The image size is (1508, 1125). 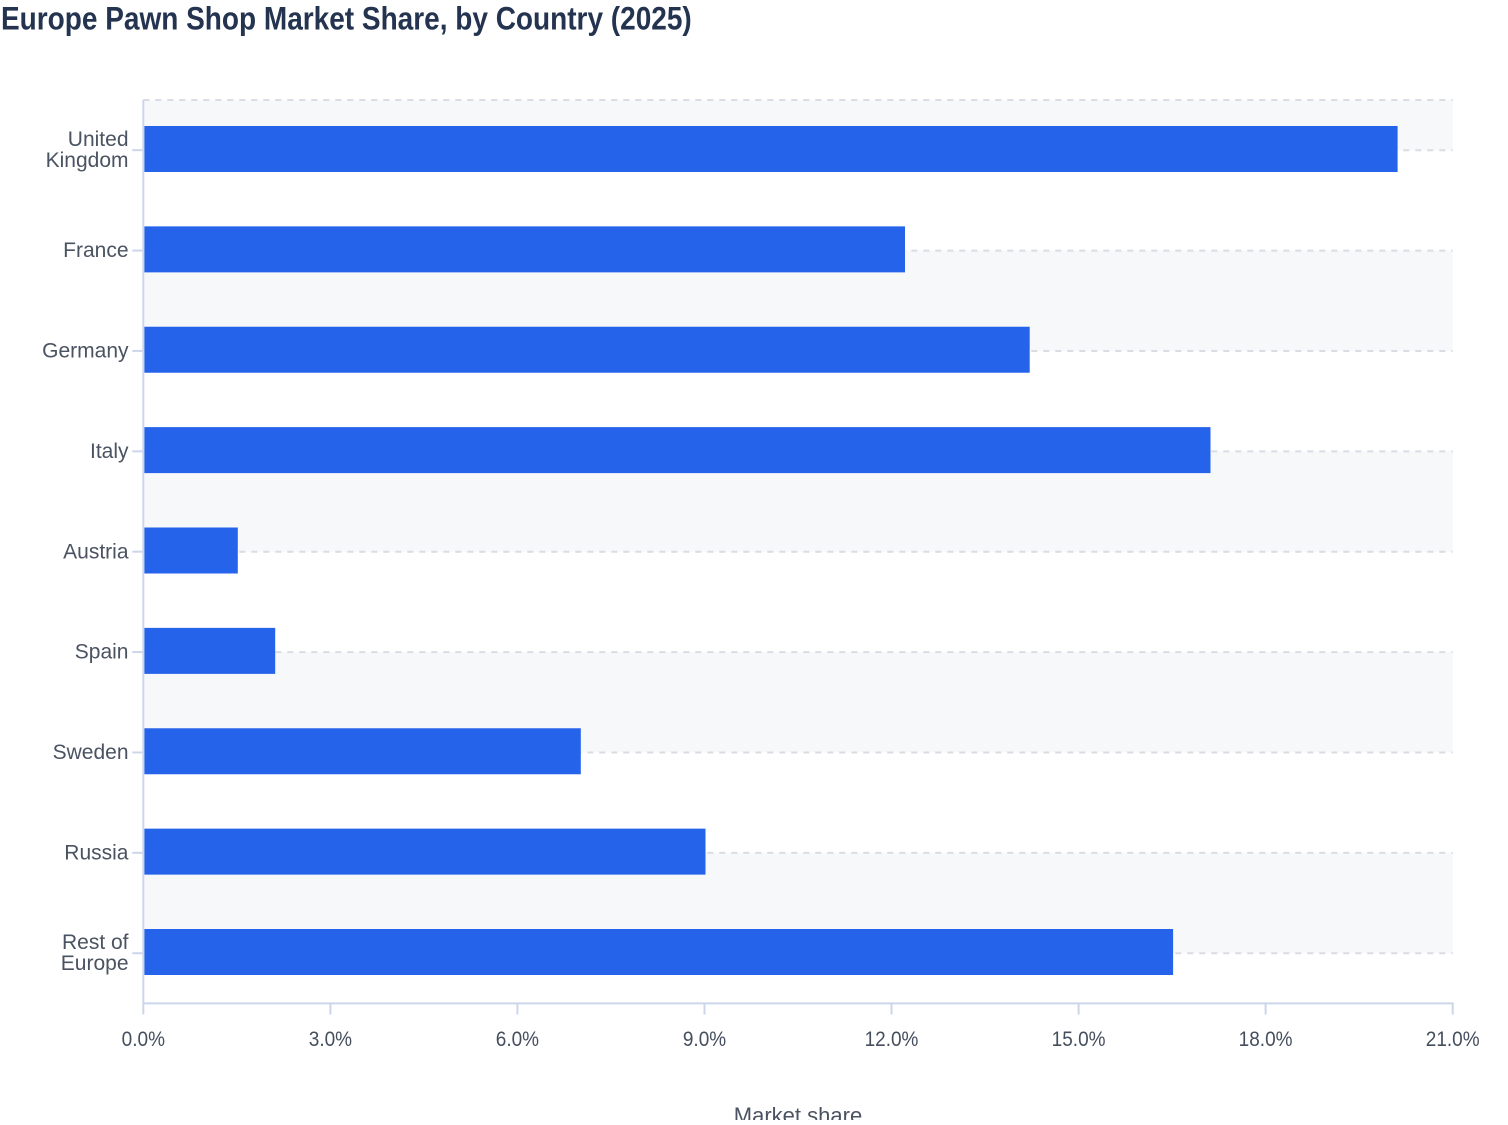 I want to click on svg-text: 18.0%, so click(x=1266, y=1039).